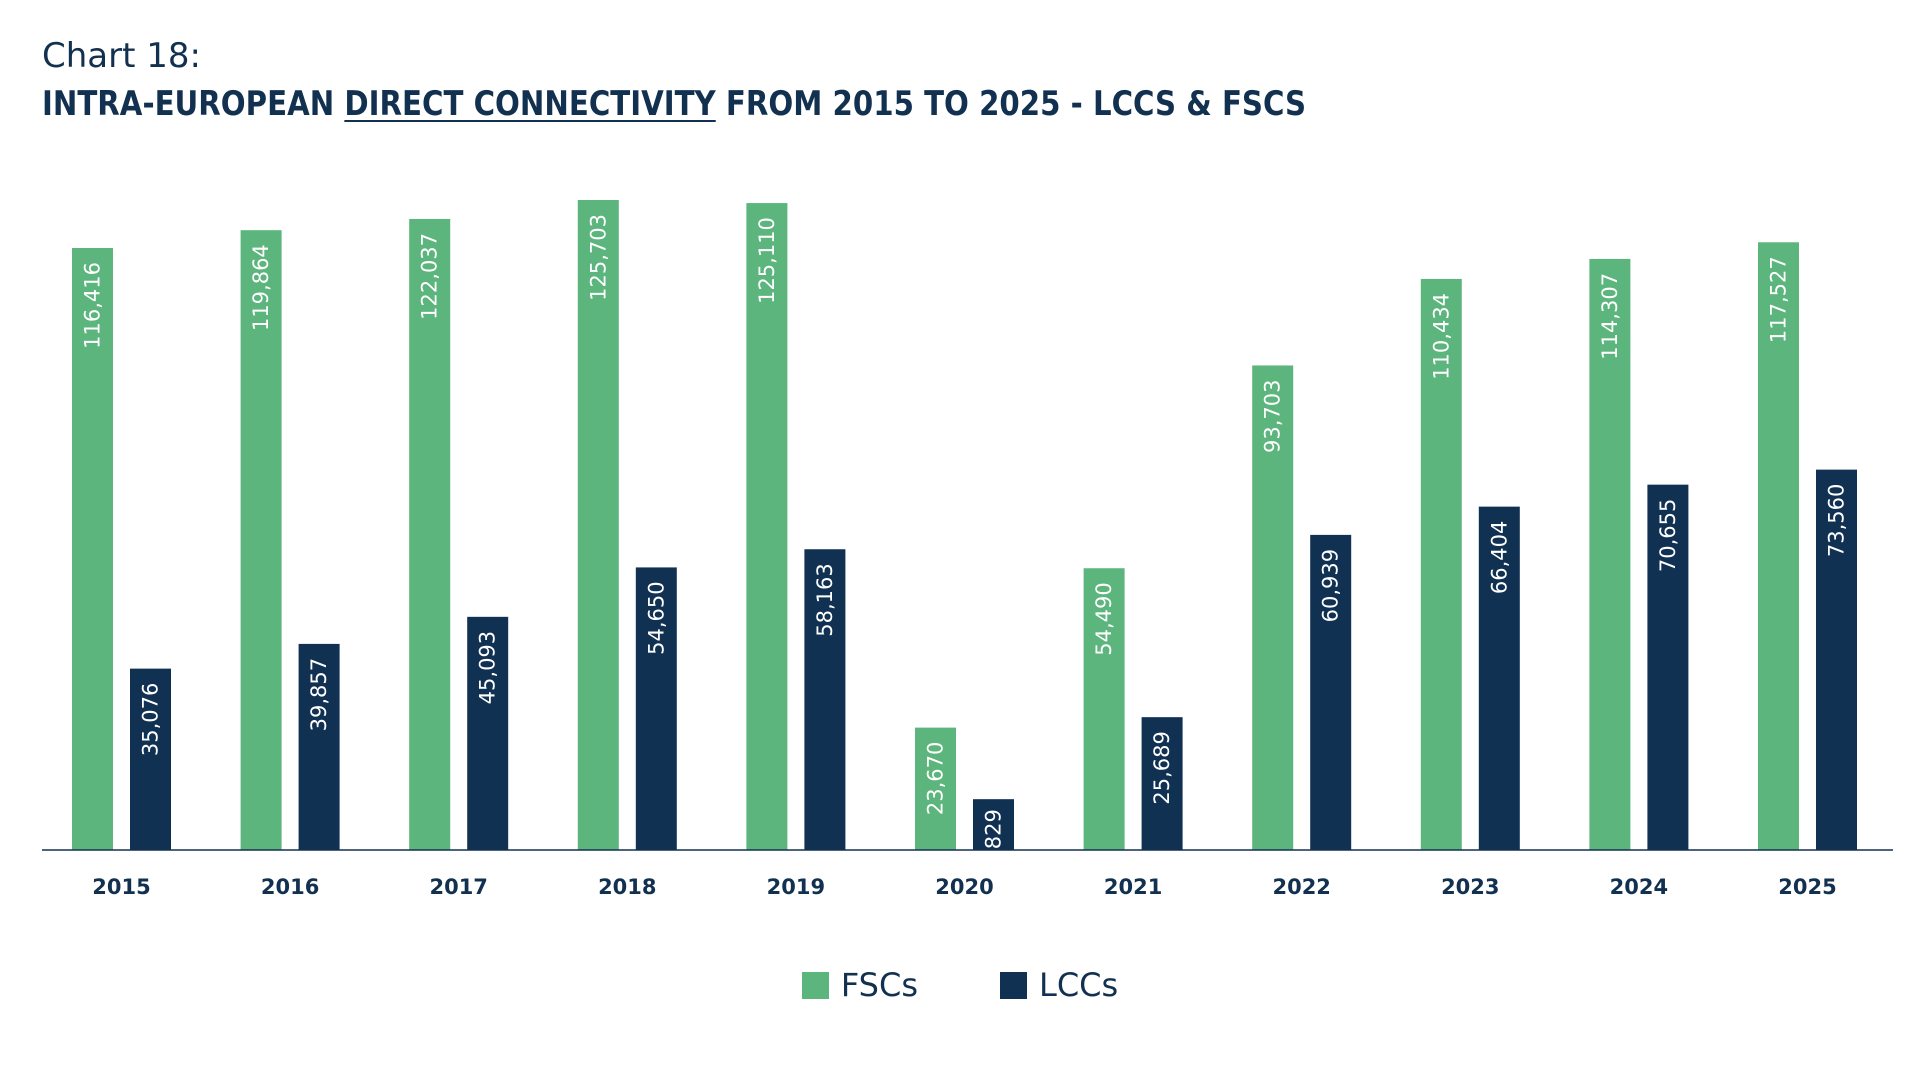 This screenshot has height=1080, width=1920. I want to click on bar-fscs-2018, so click(598, 525).